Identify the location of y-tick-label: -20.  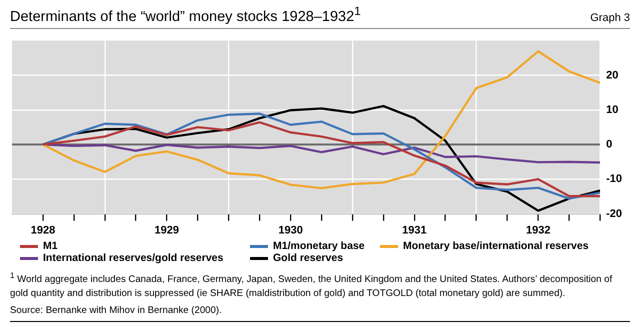
(614, 214).